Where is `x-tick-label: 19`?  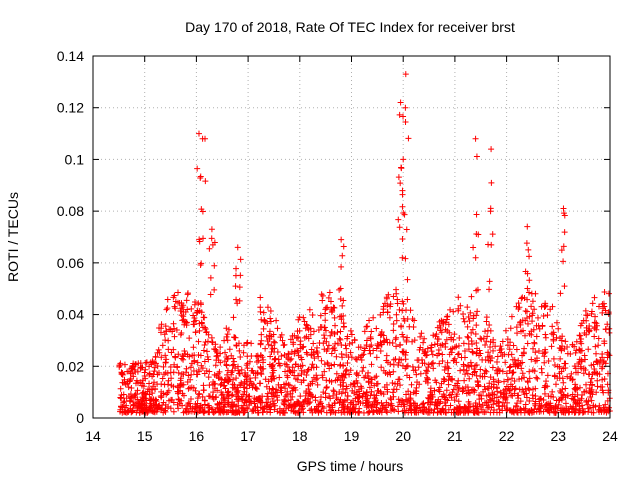
x-tick-label: 19 is located at coordinates (352, 436).